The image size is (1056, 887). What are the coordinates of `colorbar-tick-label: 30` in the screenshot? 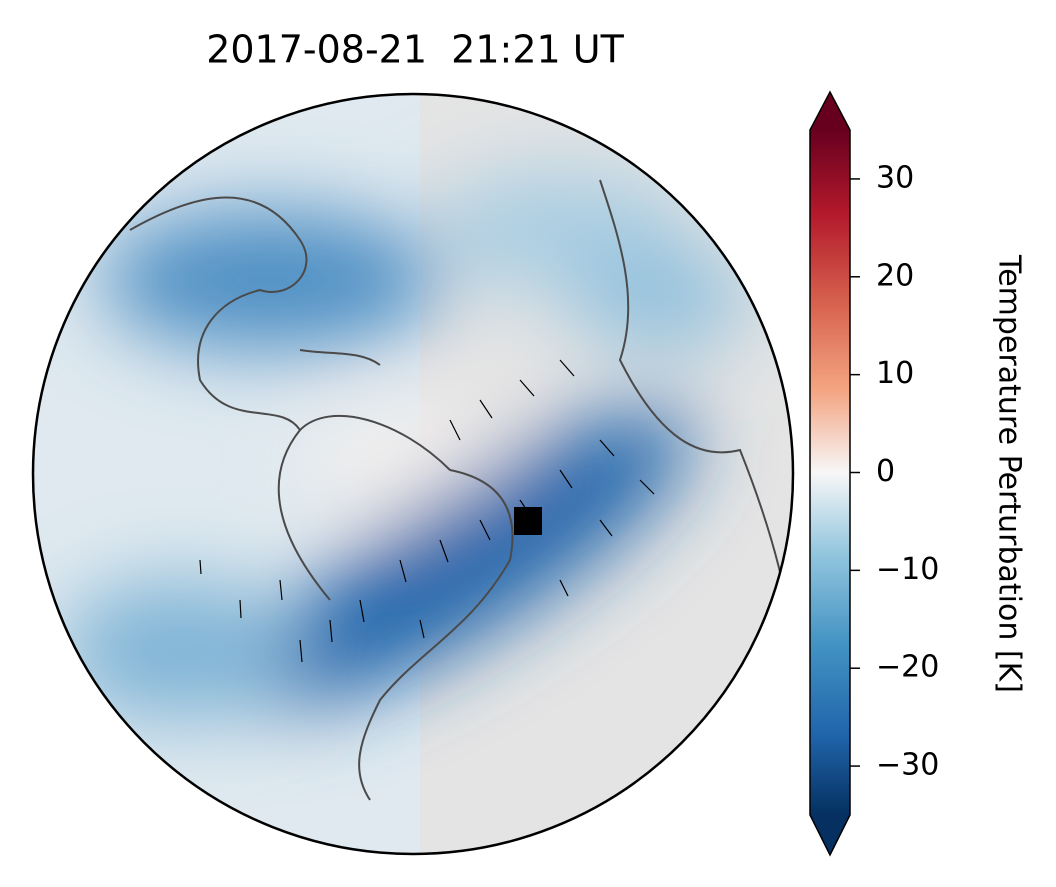 It's located at (895, 177).